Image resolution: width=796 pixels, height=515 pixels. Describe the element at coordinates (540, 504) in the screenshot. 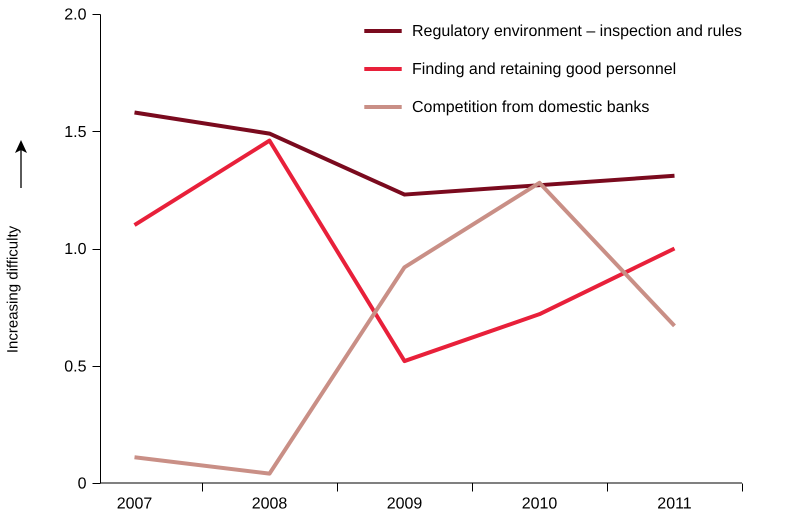

I see `x-tick-label: 2010` at that location.